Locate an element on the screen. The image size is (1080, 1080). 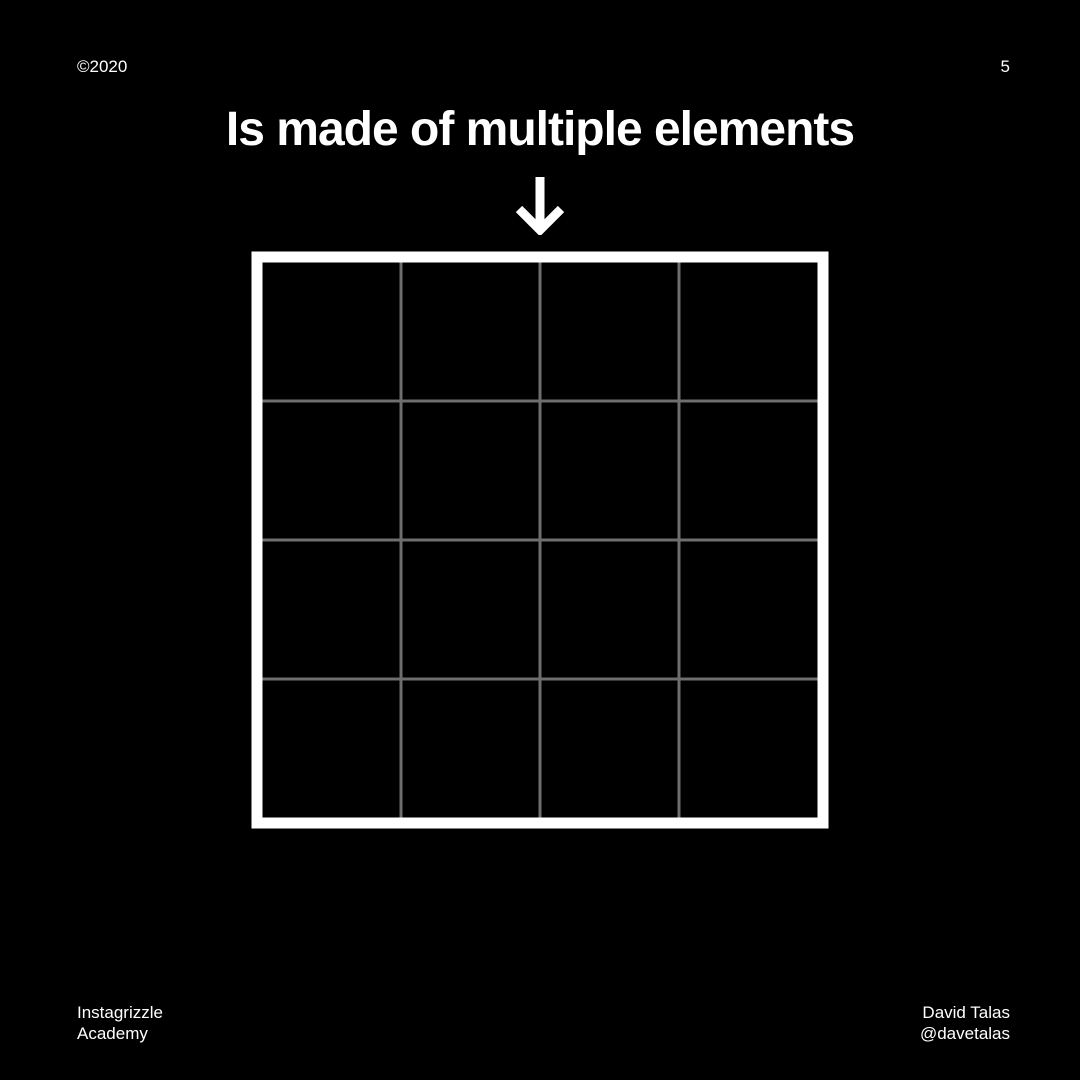
academy-name-line1: Instagrizzle is located at coordinates (120, 1012).